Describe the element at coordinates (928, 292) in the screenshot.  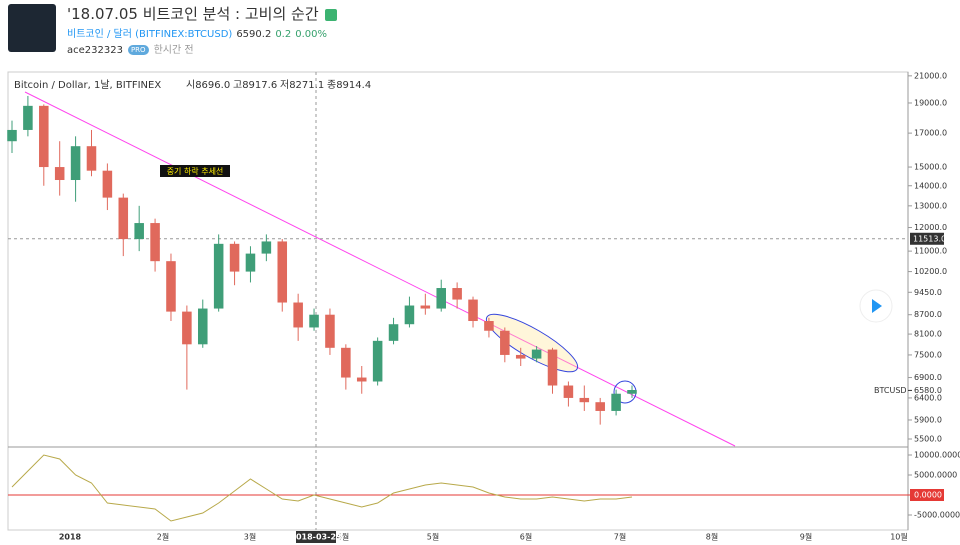
I see `y-tick-label: 9450.0` at that location.